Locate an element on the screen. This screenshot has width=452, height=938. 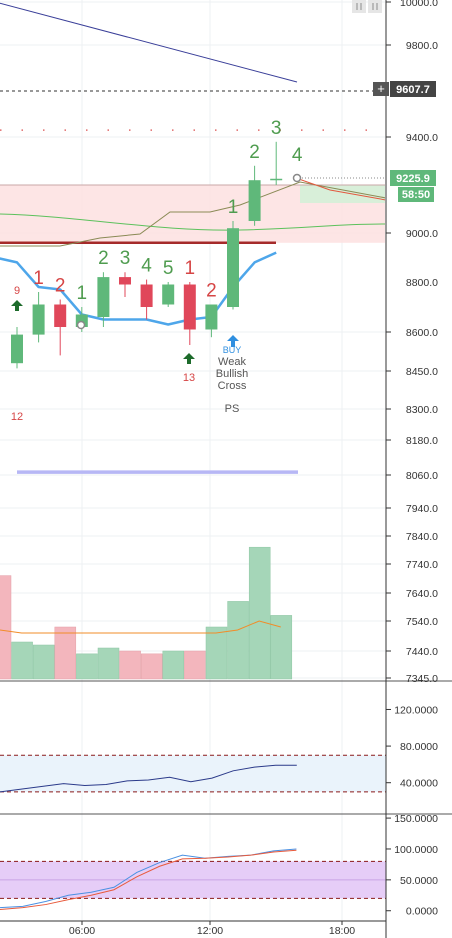
stochastic-line is located at coordinates (148, 879).